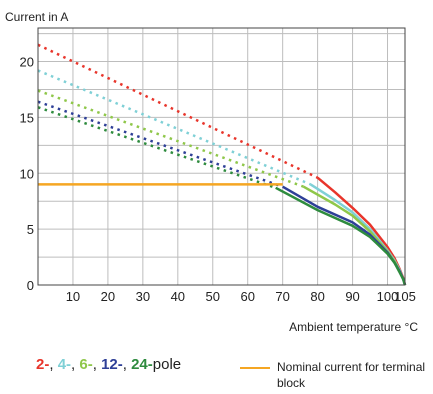 This screenshot has width=433, height=394. Describe the element at coordinates (73, 296) in the screenshot. I see `x-tick-label: 10` at that location.